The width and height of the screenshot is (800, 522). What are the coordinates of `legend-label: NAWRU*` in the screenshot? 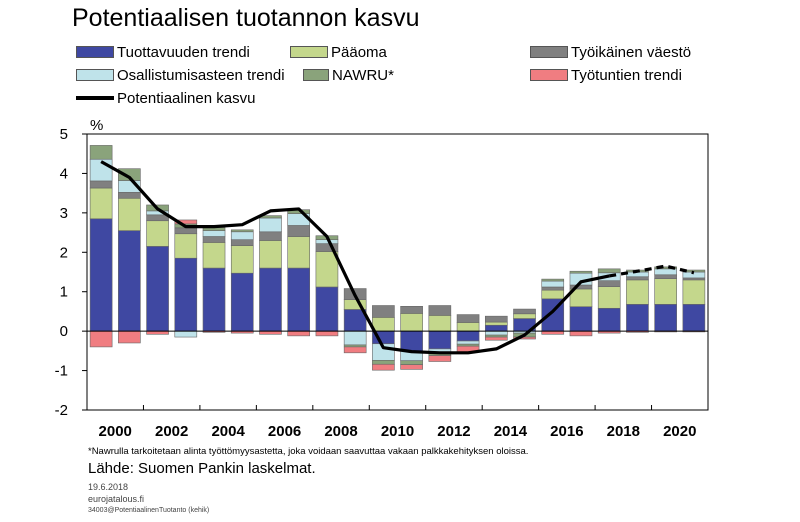 It's located at (363, 75).